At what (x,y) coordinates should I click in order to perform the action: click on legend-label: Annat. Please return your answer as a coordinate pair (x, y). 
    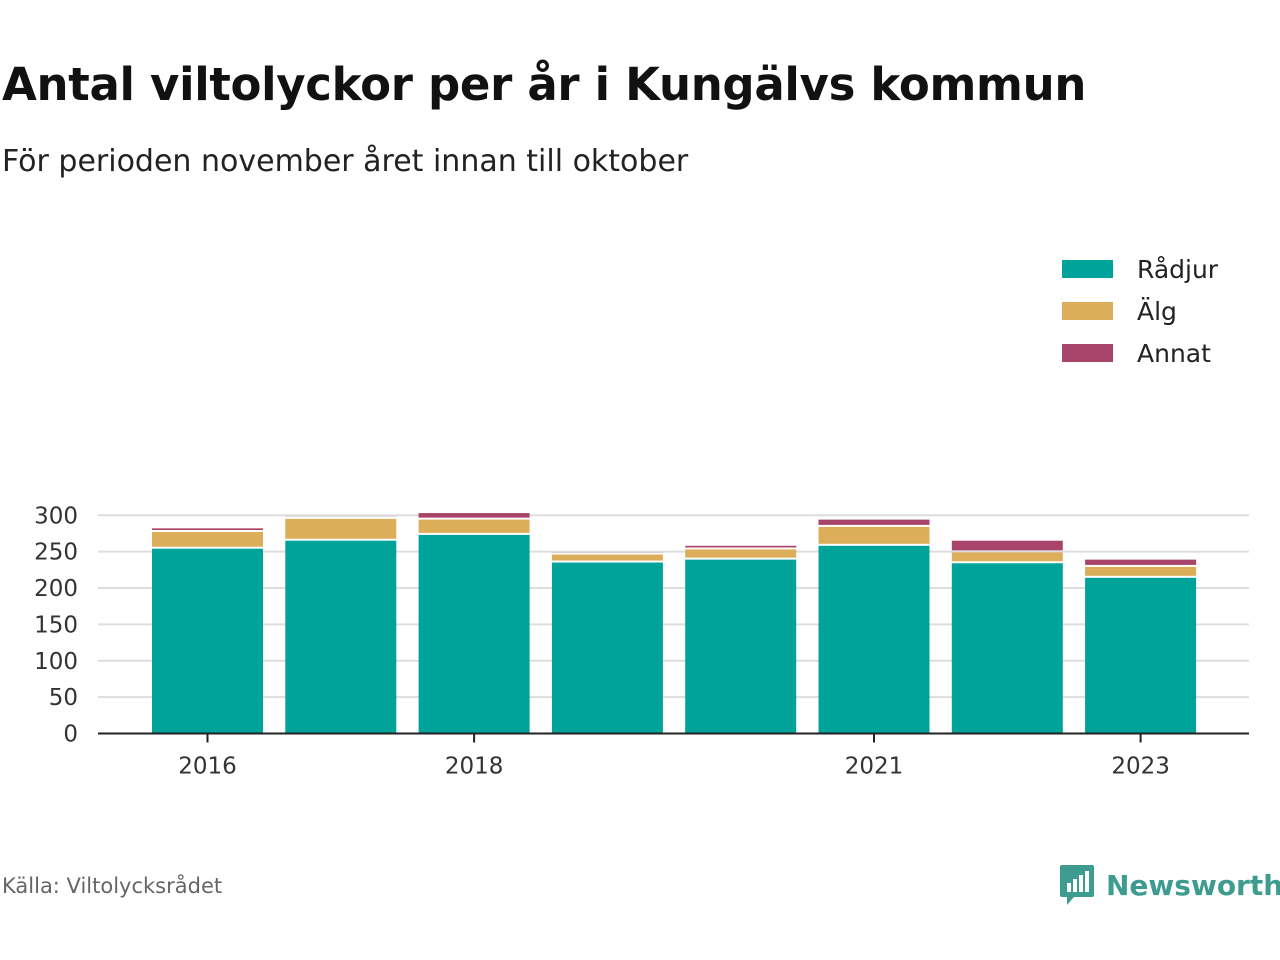
    Looking at the image, I should click on (1174, 353).